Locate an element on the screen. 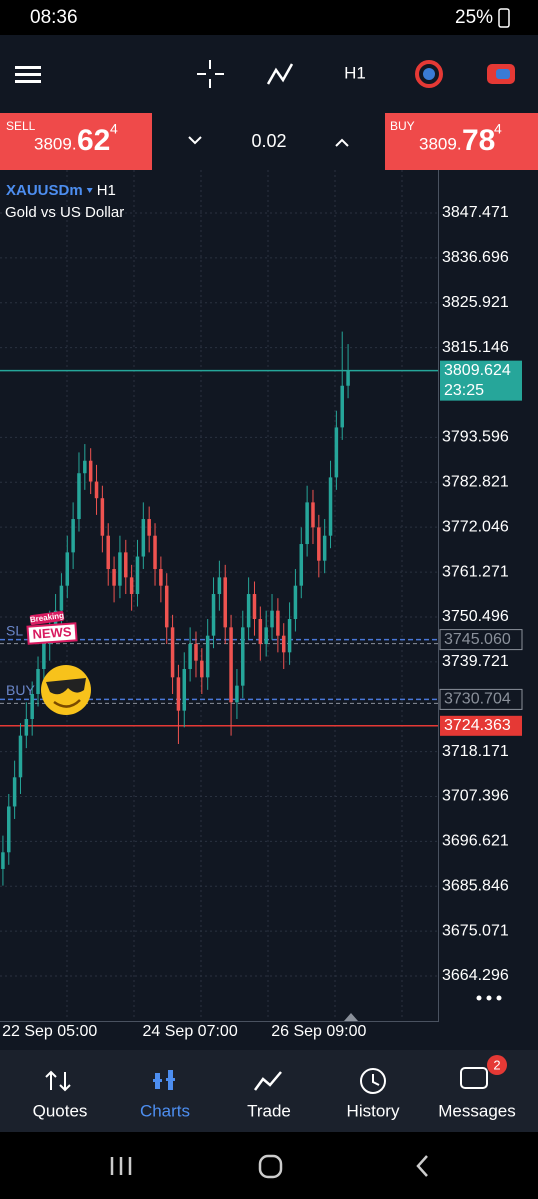  one-click-icon is located at coordinates (429, 74).